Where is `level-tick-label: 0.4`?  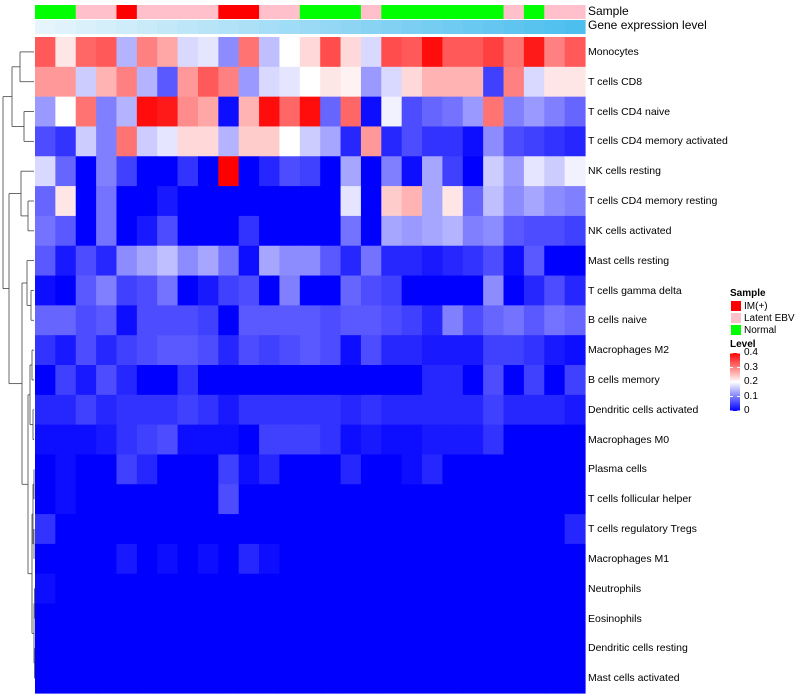 level-tick-label: 0.4 is located at coordinates (751, 352).